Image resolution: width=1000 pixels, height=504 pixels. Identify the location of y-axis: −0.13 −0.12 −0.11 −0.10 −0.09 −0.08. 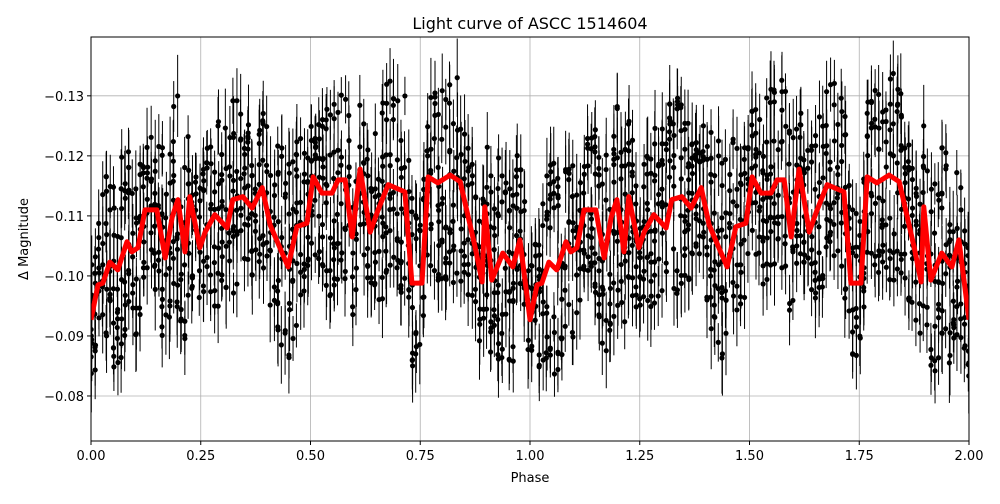
(67, 247).